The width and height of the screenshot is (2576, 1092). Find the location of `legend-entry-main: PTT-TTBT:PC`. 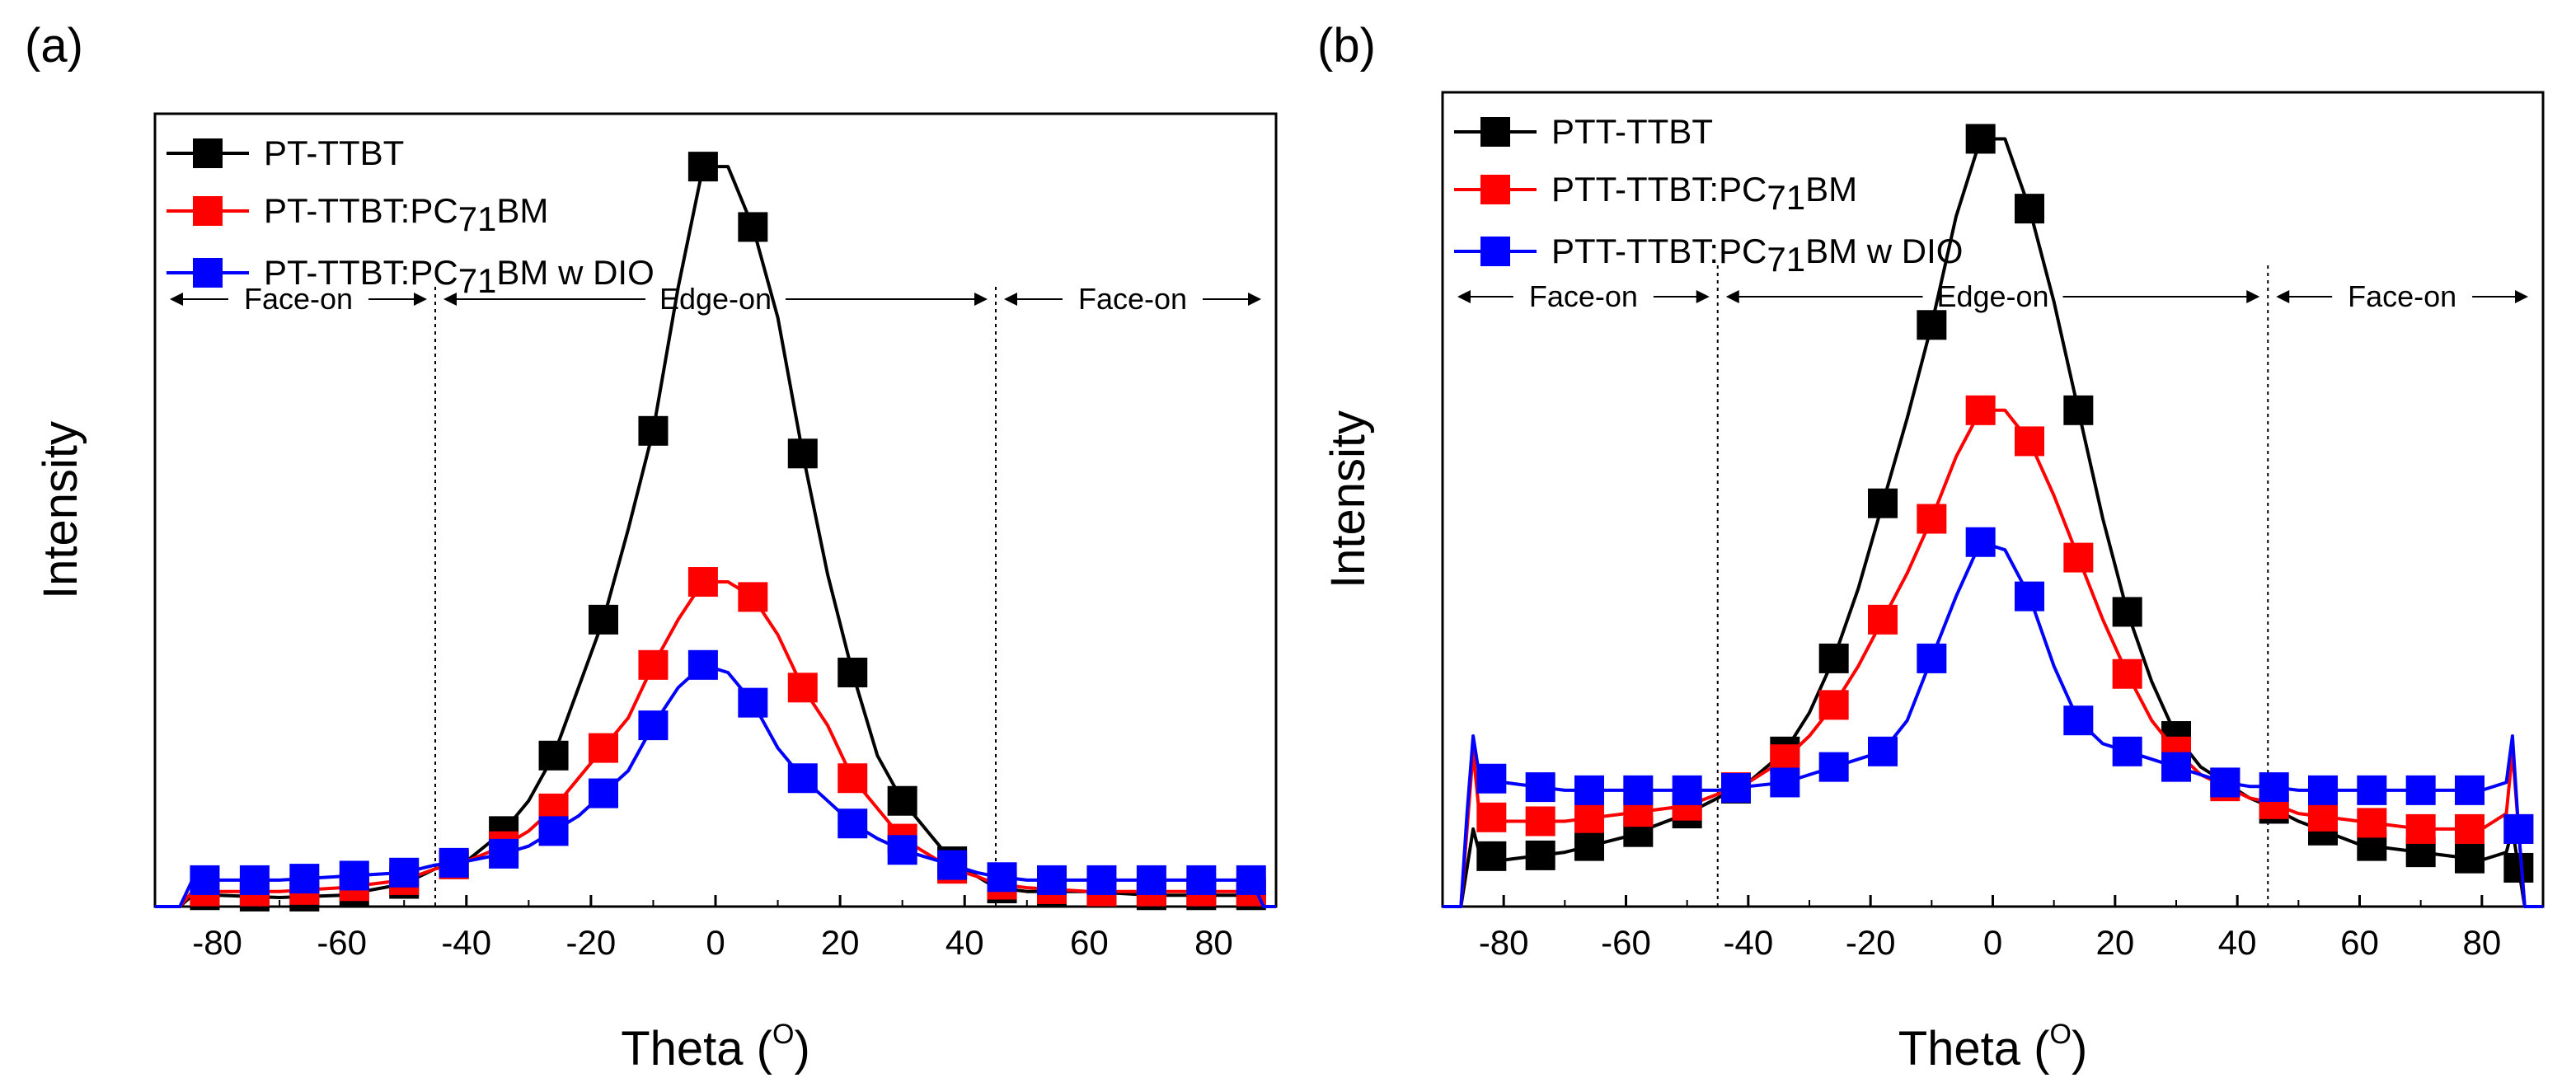

legend-entry-main: PTT-TTBT:PC is located at coordinates (1659, 189).